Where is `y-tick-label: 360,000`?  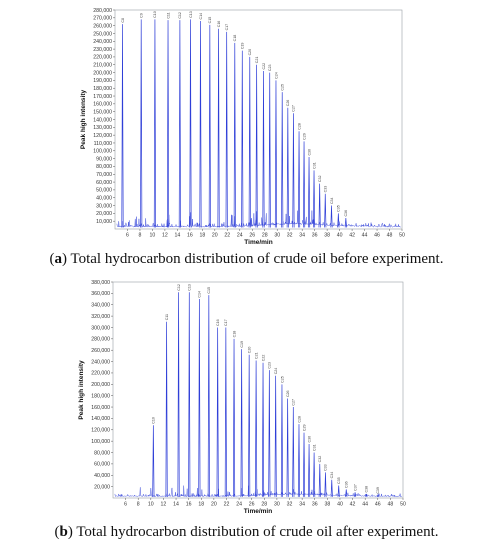
y-tick-label: 360,000 is located at coordinates (100, 294).